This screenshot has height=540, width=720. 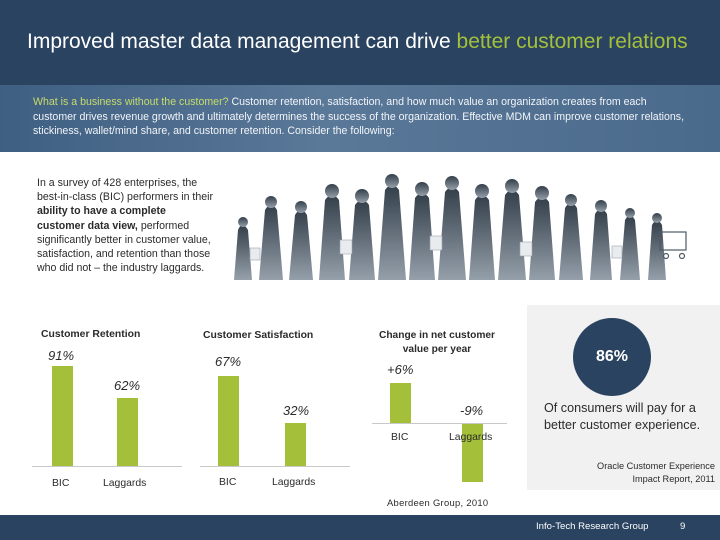 What do you see at coordinates (438, 502) in the screenshot?
I see `chart-source: Aberdeen Group, 2010` at bounding box center [438, 502].